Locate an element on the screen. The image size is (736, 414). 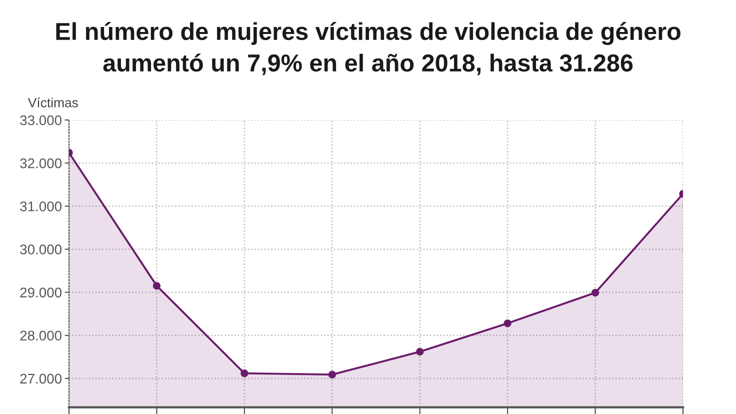
y-tick-label: 28.000 is located at coordinates (41, 335).